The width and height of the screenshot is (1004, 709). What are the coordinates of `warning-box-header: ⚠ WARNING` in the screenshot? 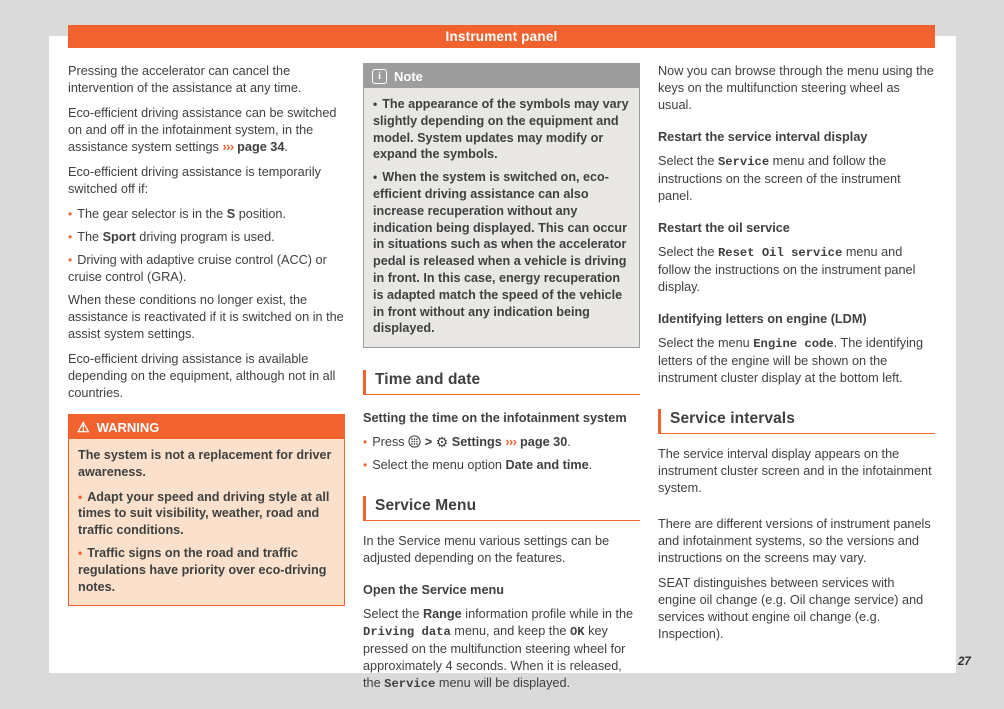 It's located at (206, 427).